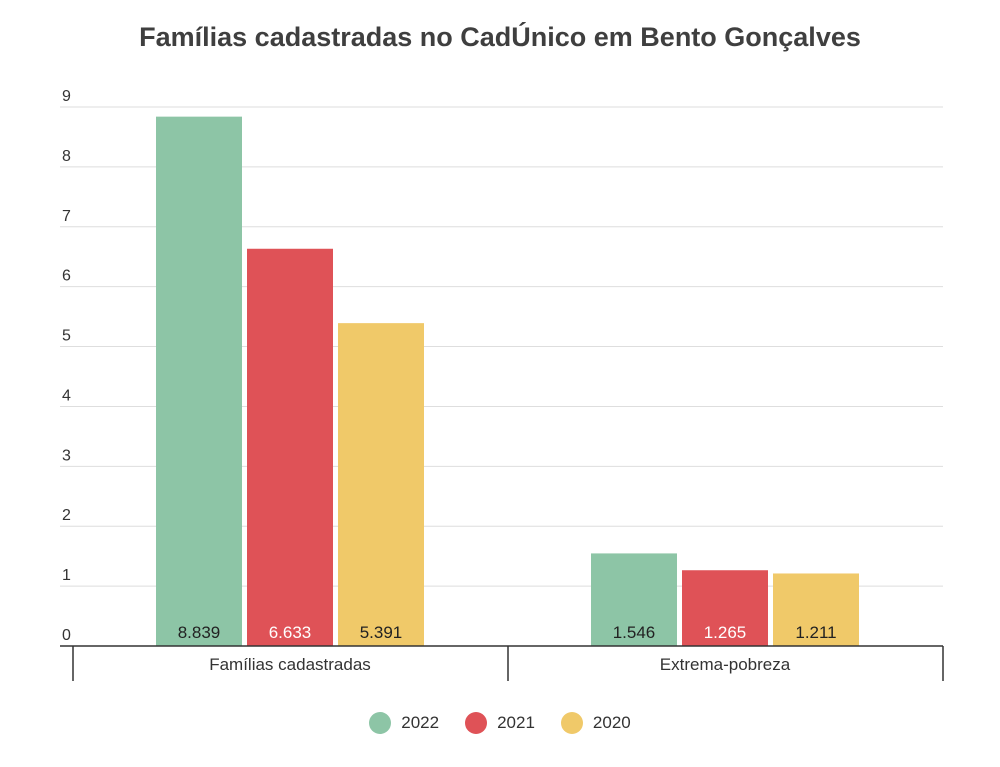 The width and height of the screenshot is (1000, 767). I want to click on legend-label: 2020, so click(611, 722).